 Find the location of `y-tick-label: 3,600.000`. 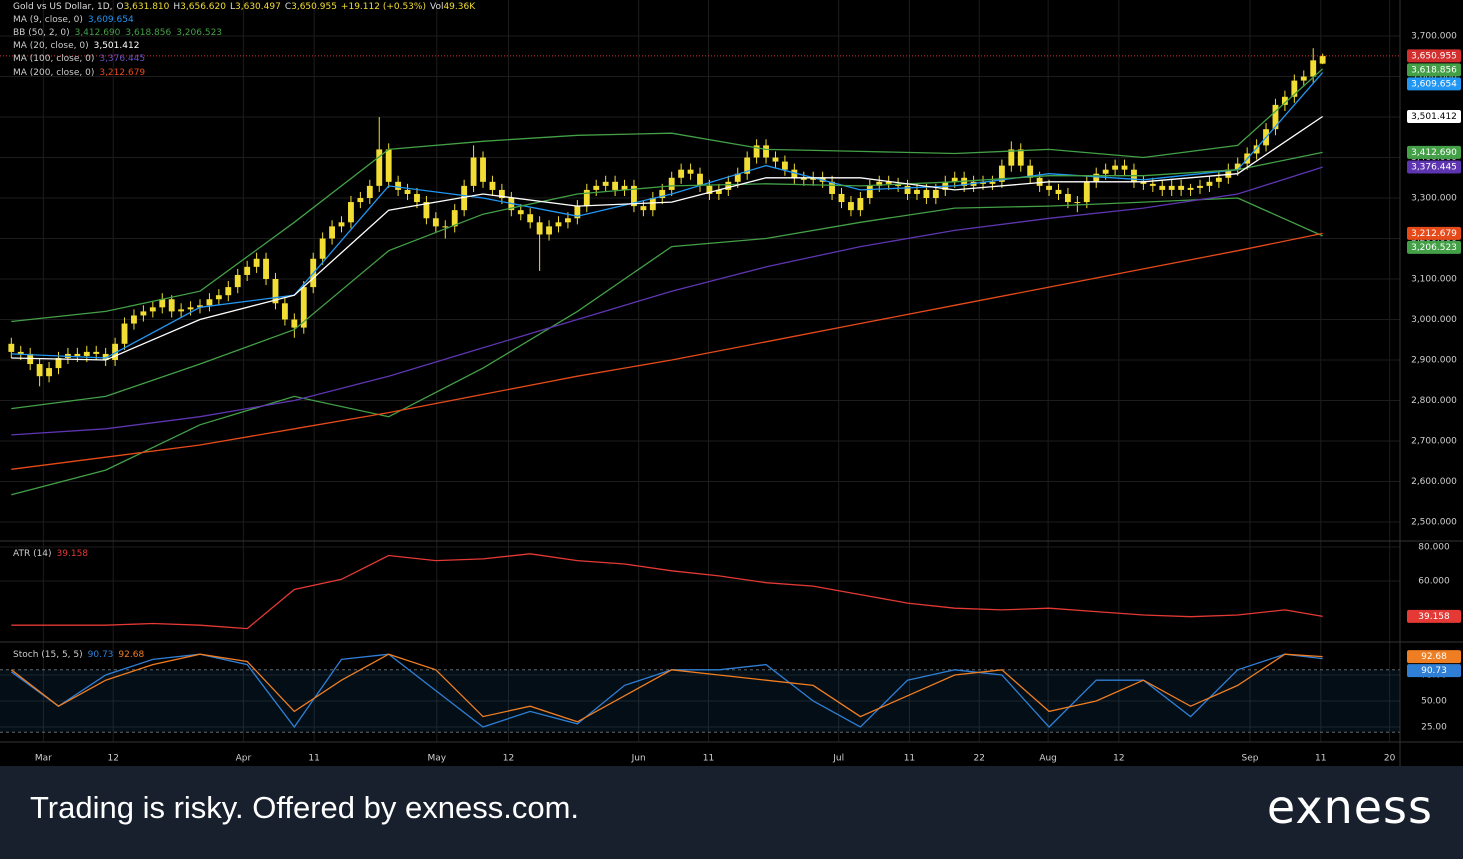

y-tick-label: 3,600.000 is located at coordinates (1434, 77).